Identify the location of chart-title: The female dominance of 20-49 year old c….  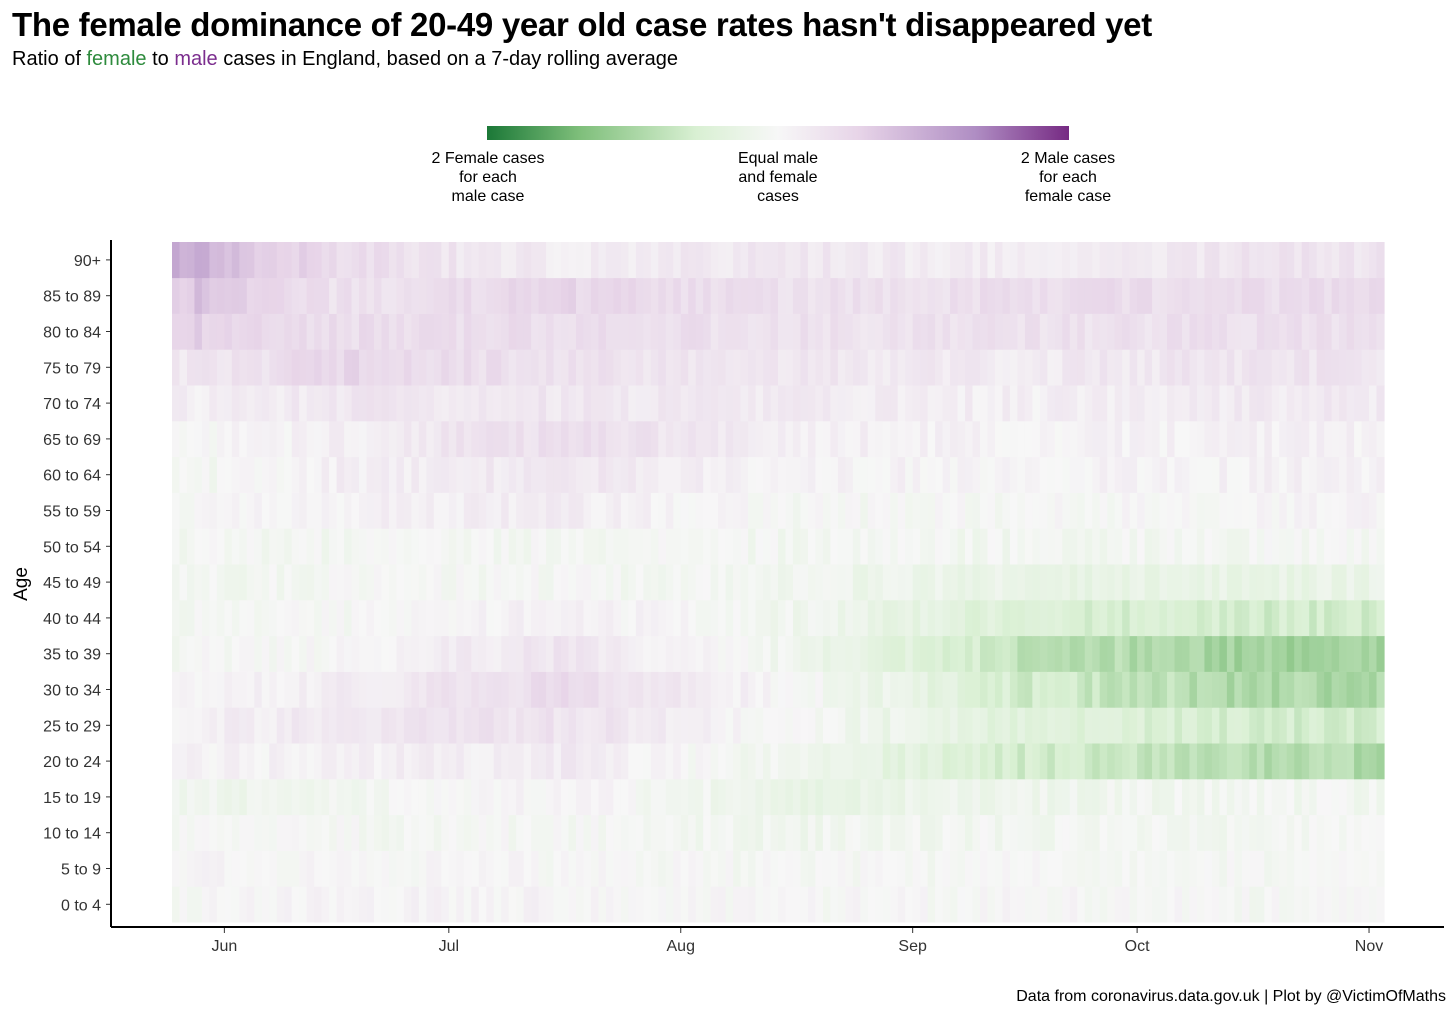
(582, 24).